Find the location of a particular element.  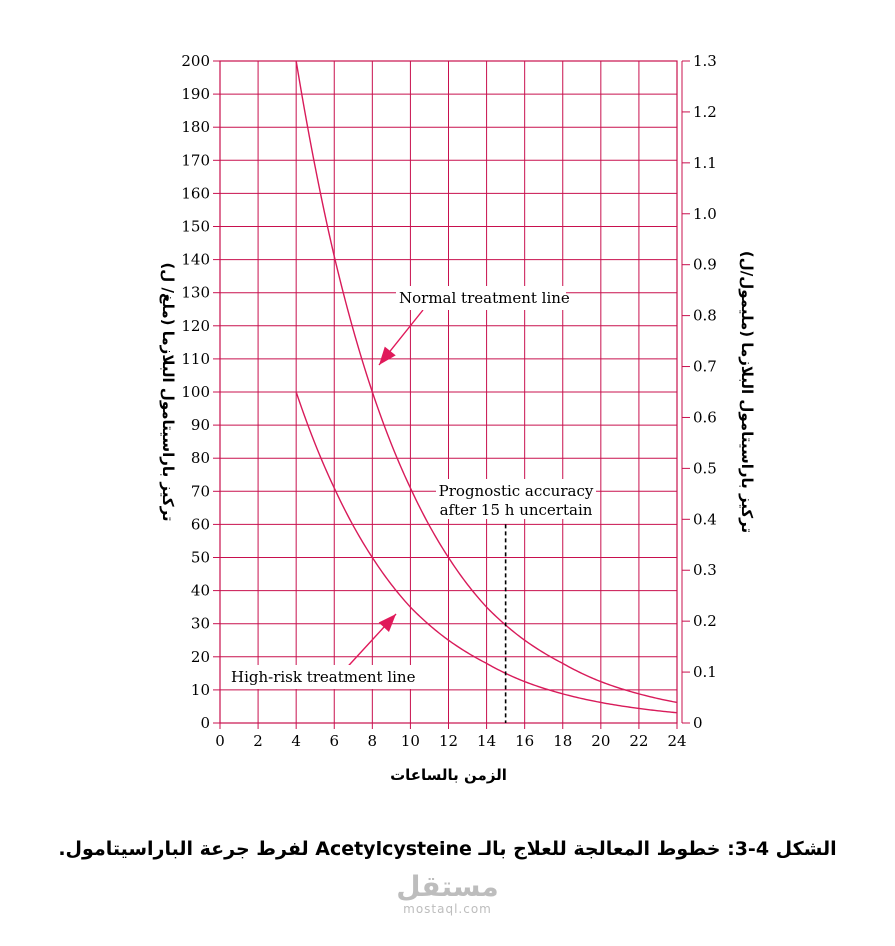

y-left-tick-label: 150 is located at coordinates (195, 227).